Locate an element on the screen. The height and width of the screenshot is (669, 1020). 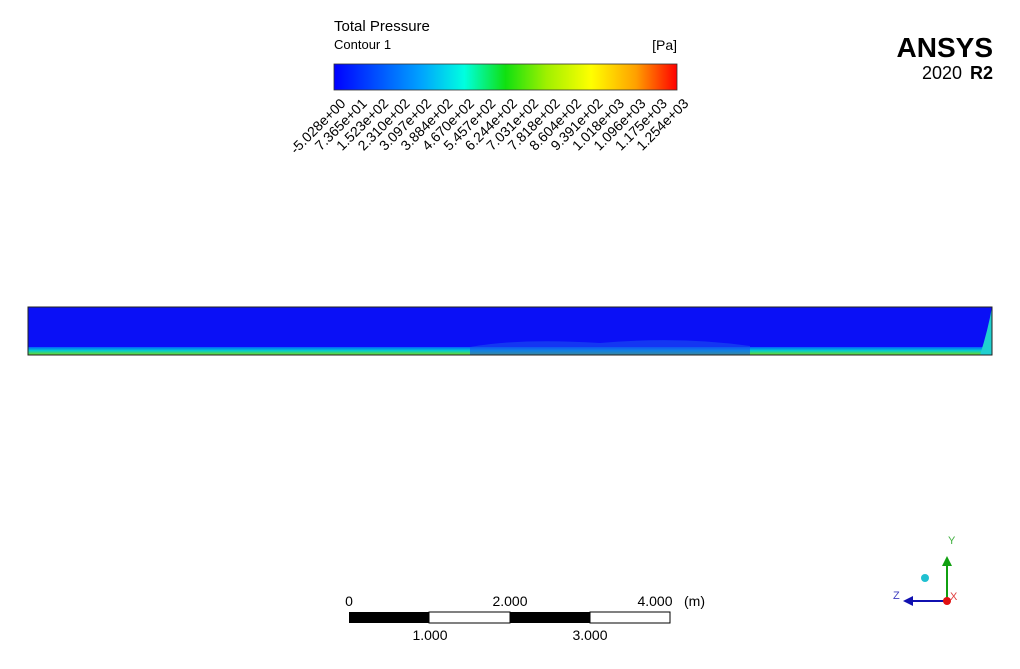
outlet-region is located at coordinates (986, 331).